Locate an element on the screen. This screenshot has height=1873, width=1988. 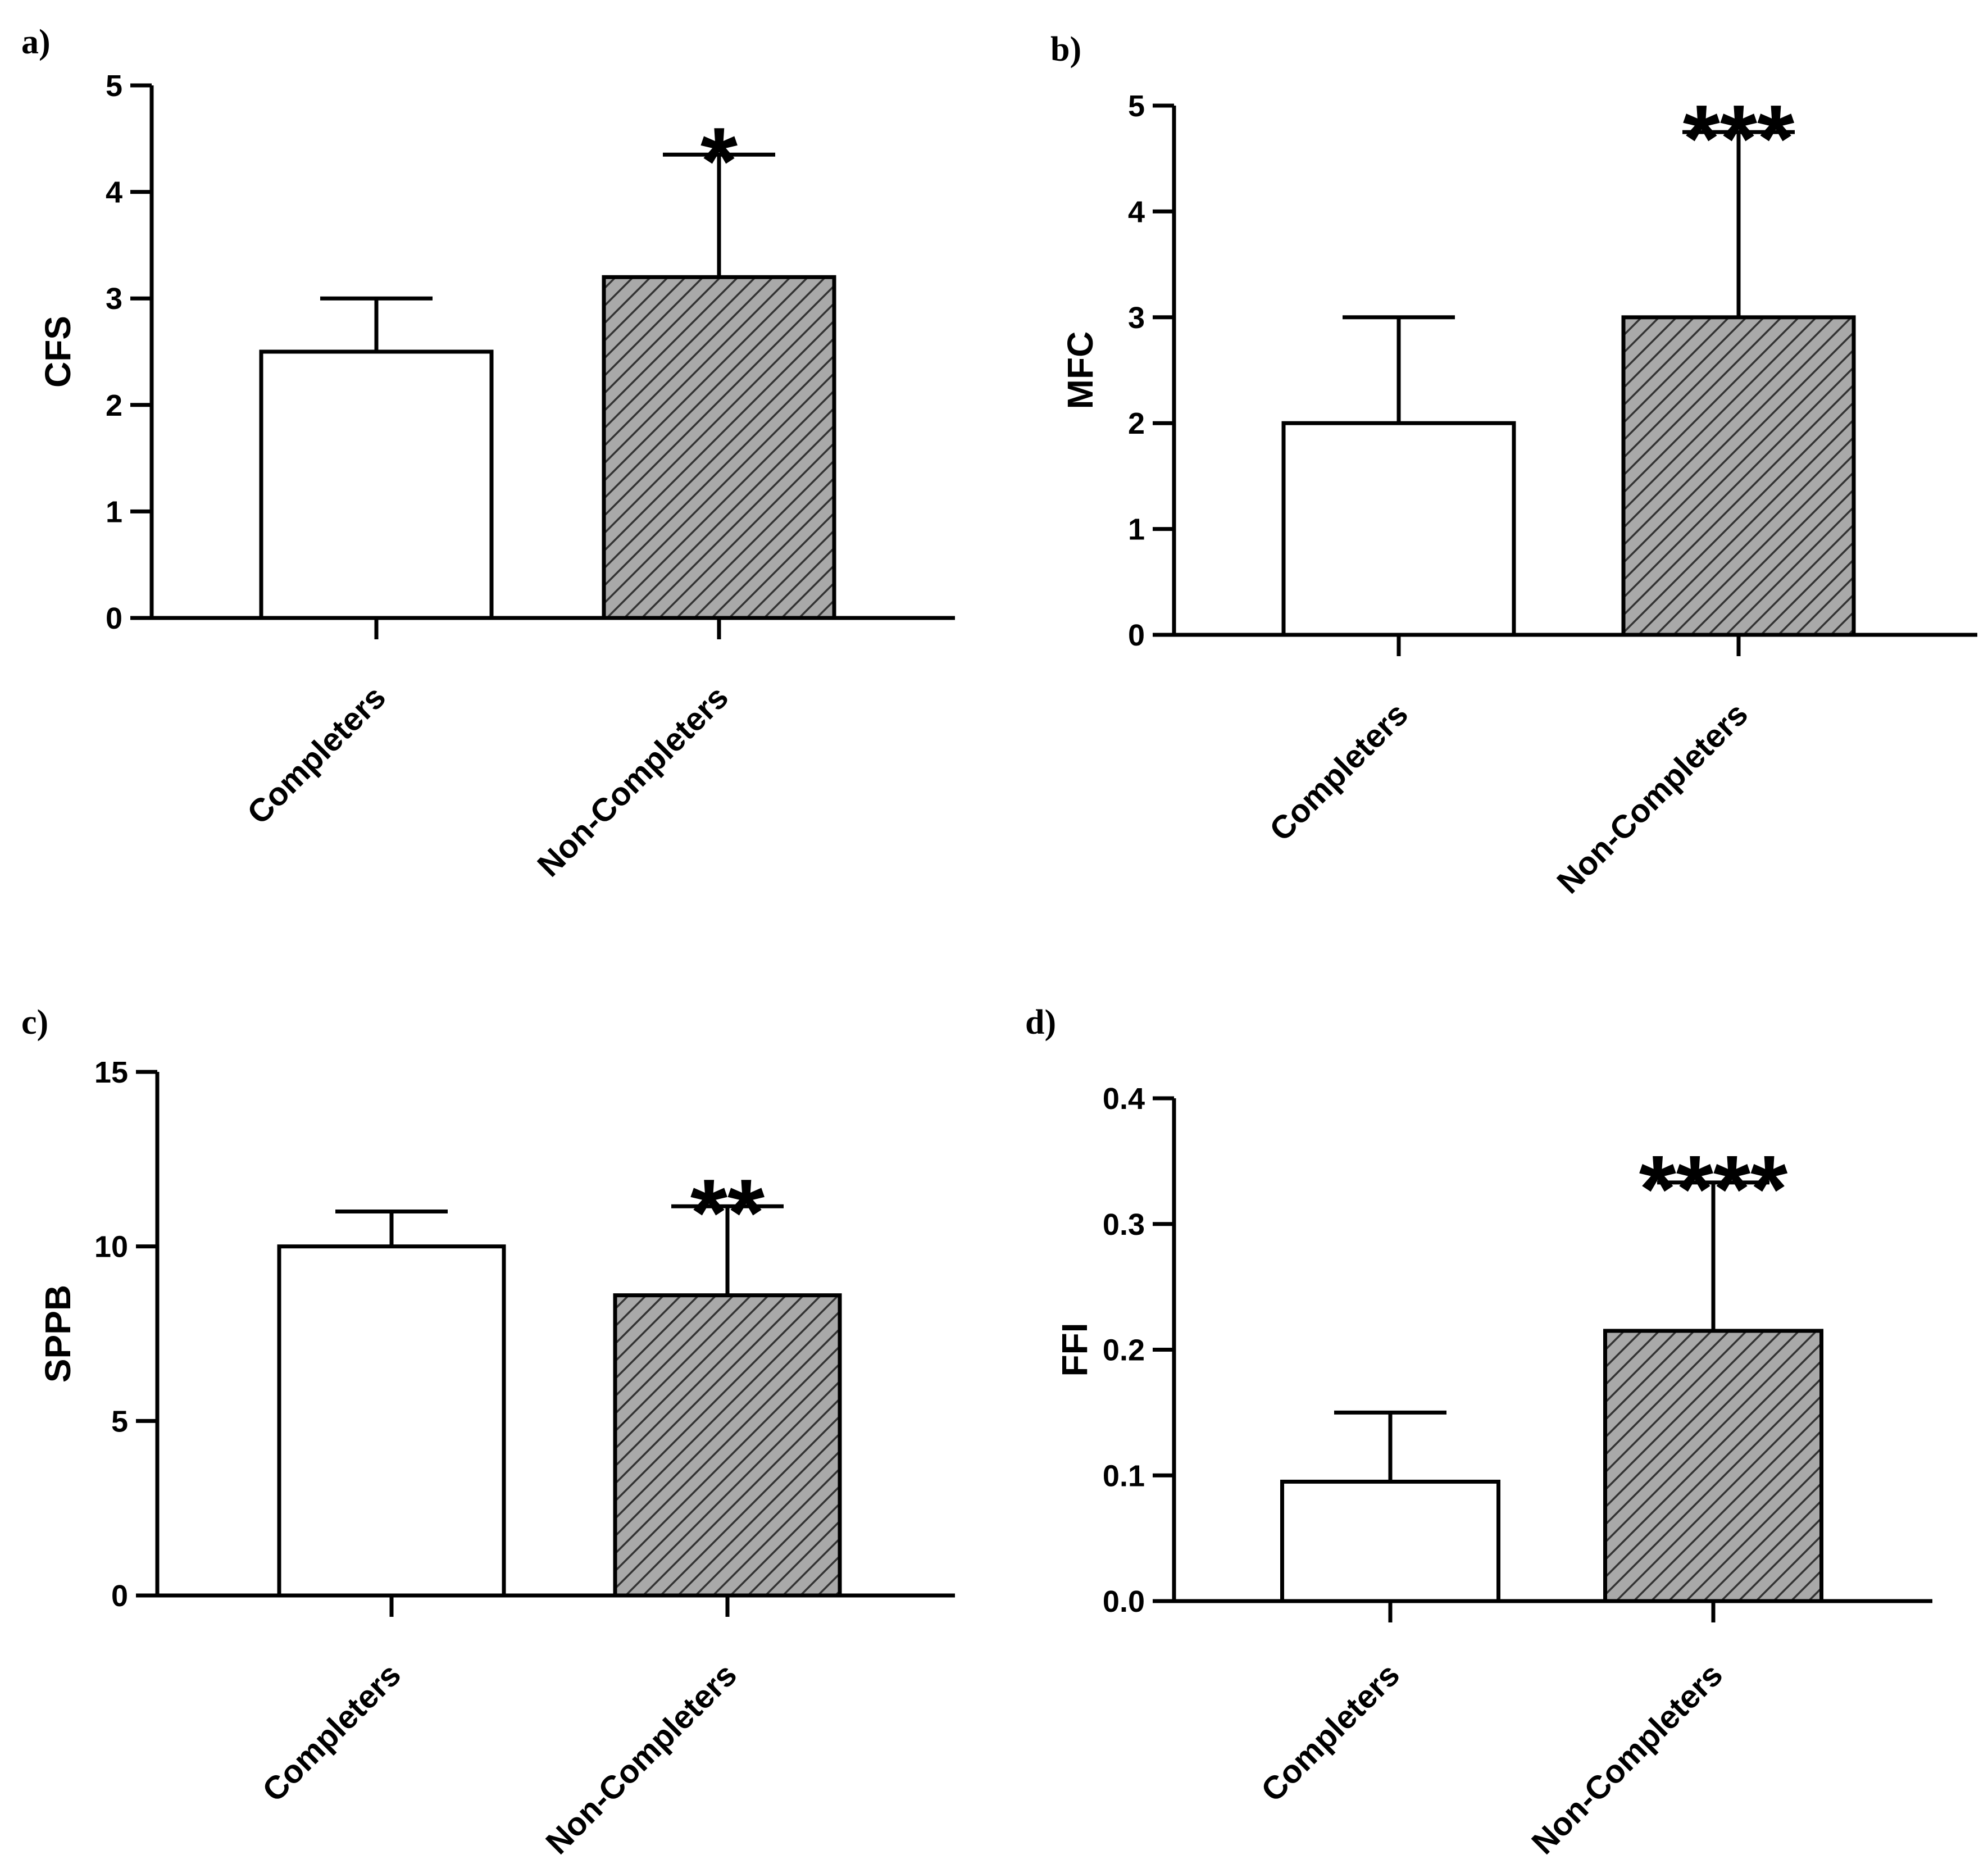
y-axis-title: FFI is located at coordinates (1074, 1350).